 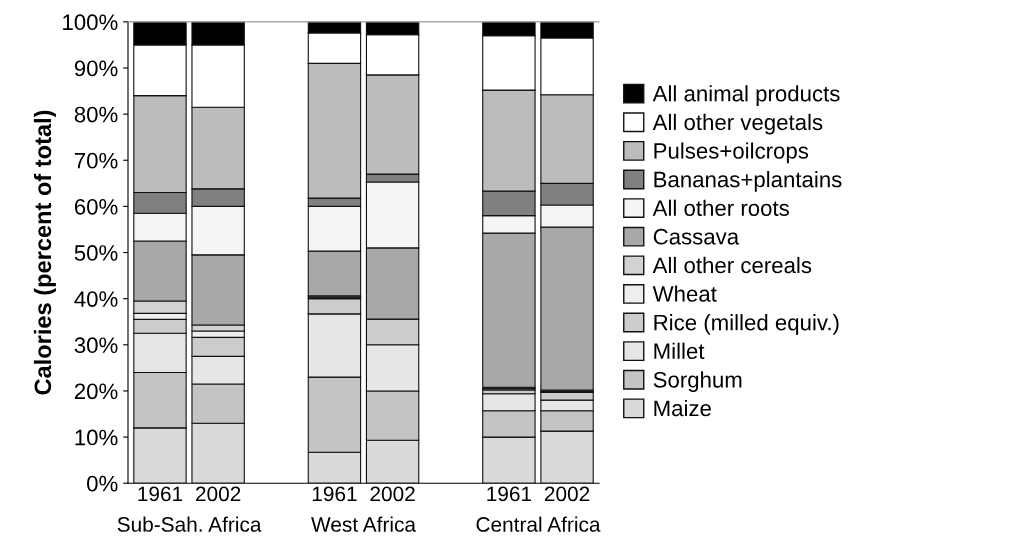 I want to click on y-tick-label: 60%, so click(x=96, y=206).